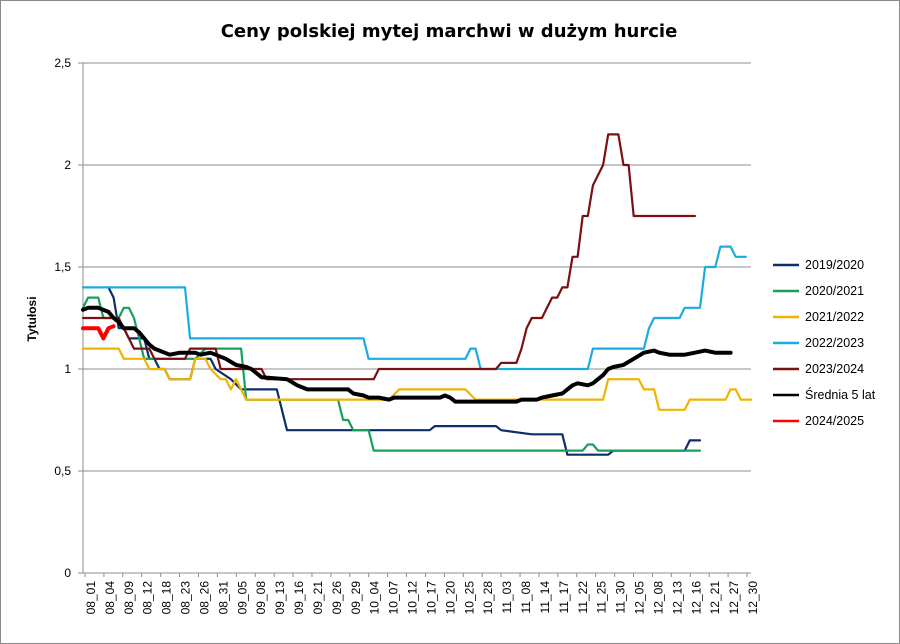 This screenshot has width=900, height=644. What do you see at coordinates (186, 598) in the screenshot?
I see `x-tick-label: 08_23` at bounding box center [186, 598].